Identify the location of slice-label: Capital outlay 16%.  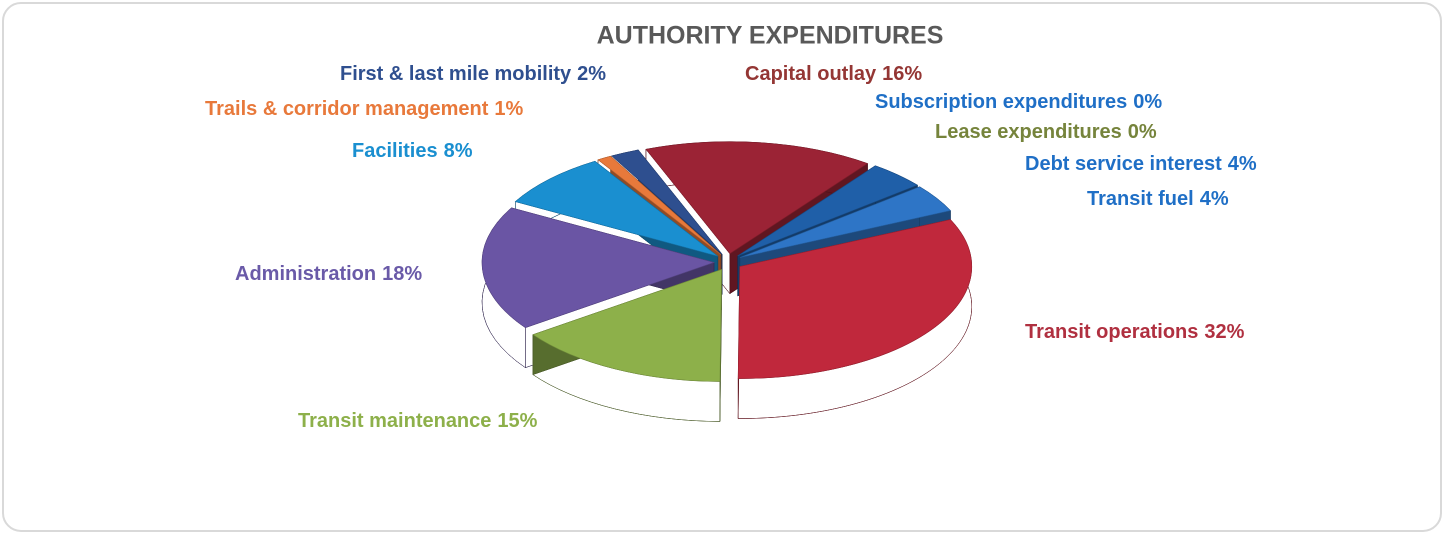
(833, 74).